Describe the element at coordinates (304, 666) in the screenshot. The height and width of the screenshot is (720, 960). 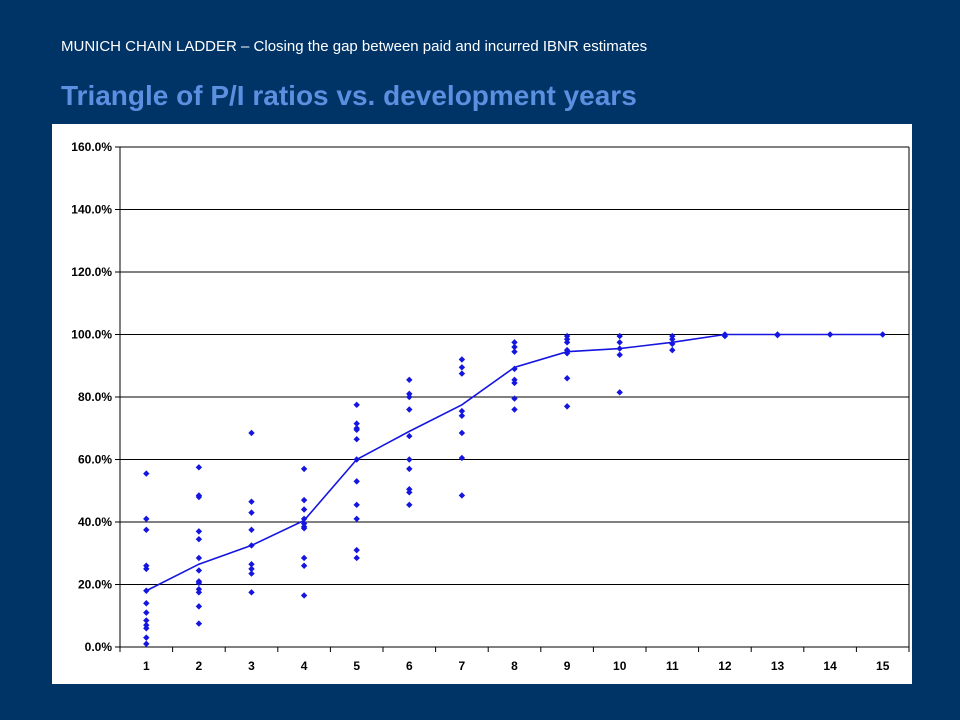
I see `x-tick-label: 4` at that location.